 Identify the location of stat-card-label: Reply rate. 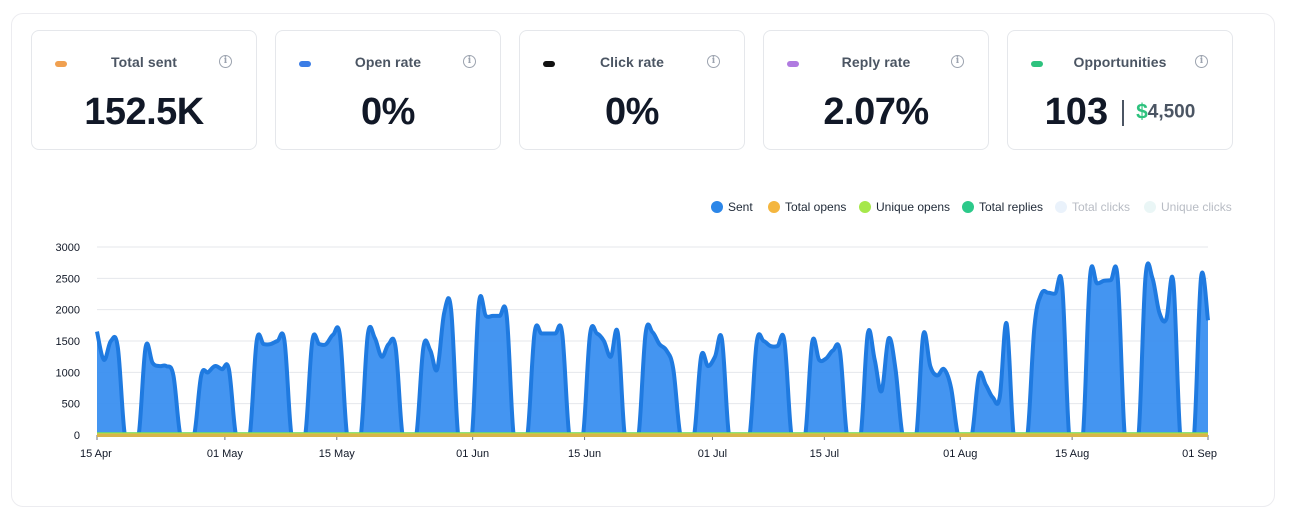
(876, 62).